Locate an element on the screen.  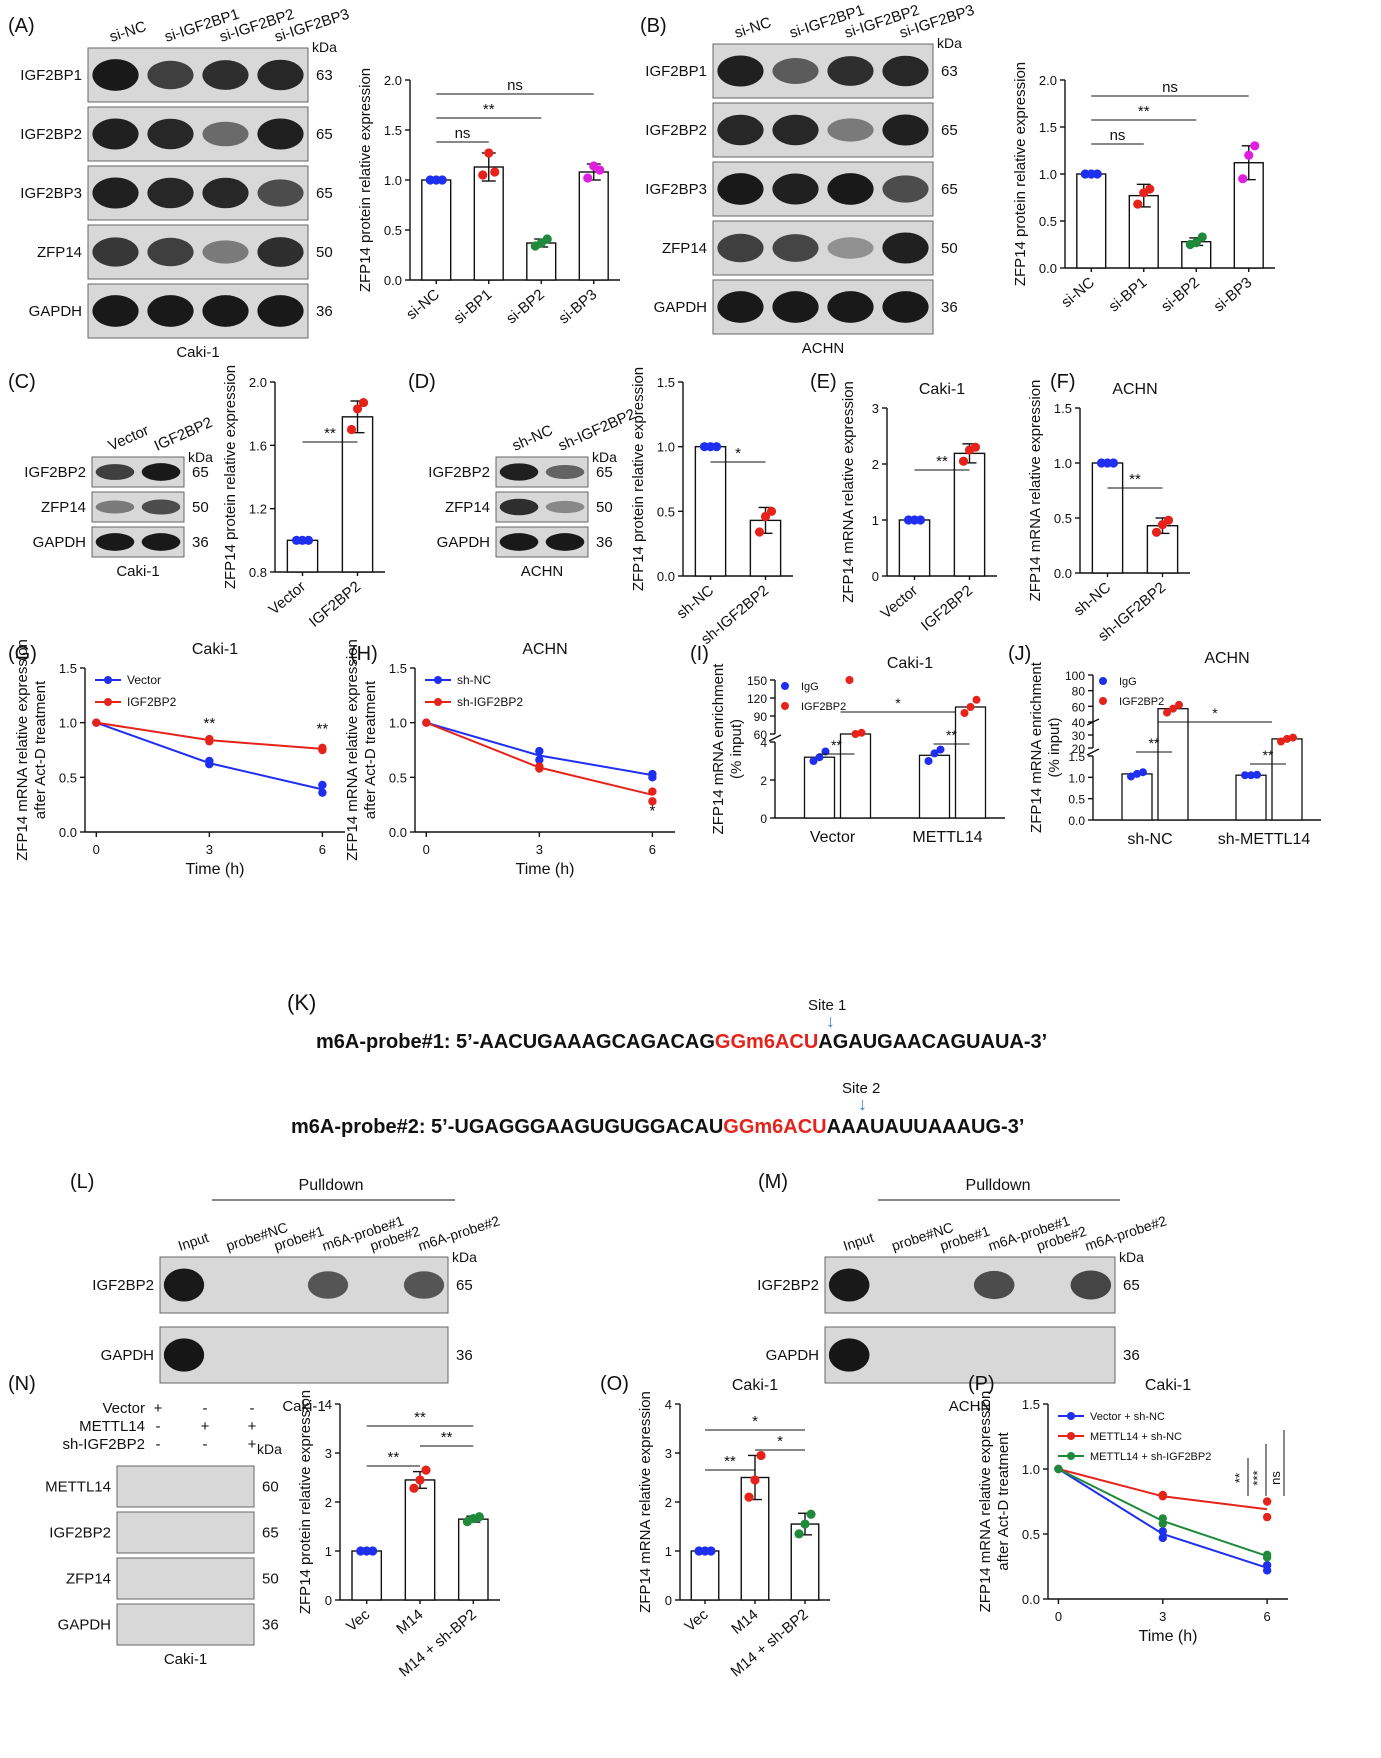
y-tick-label-J-2: 1.0 is located at coordinates (1076, 778).